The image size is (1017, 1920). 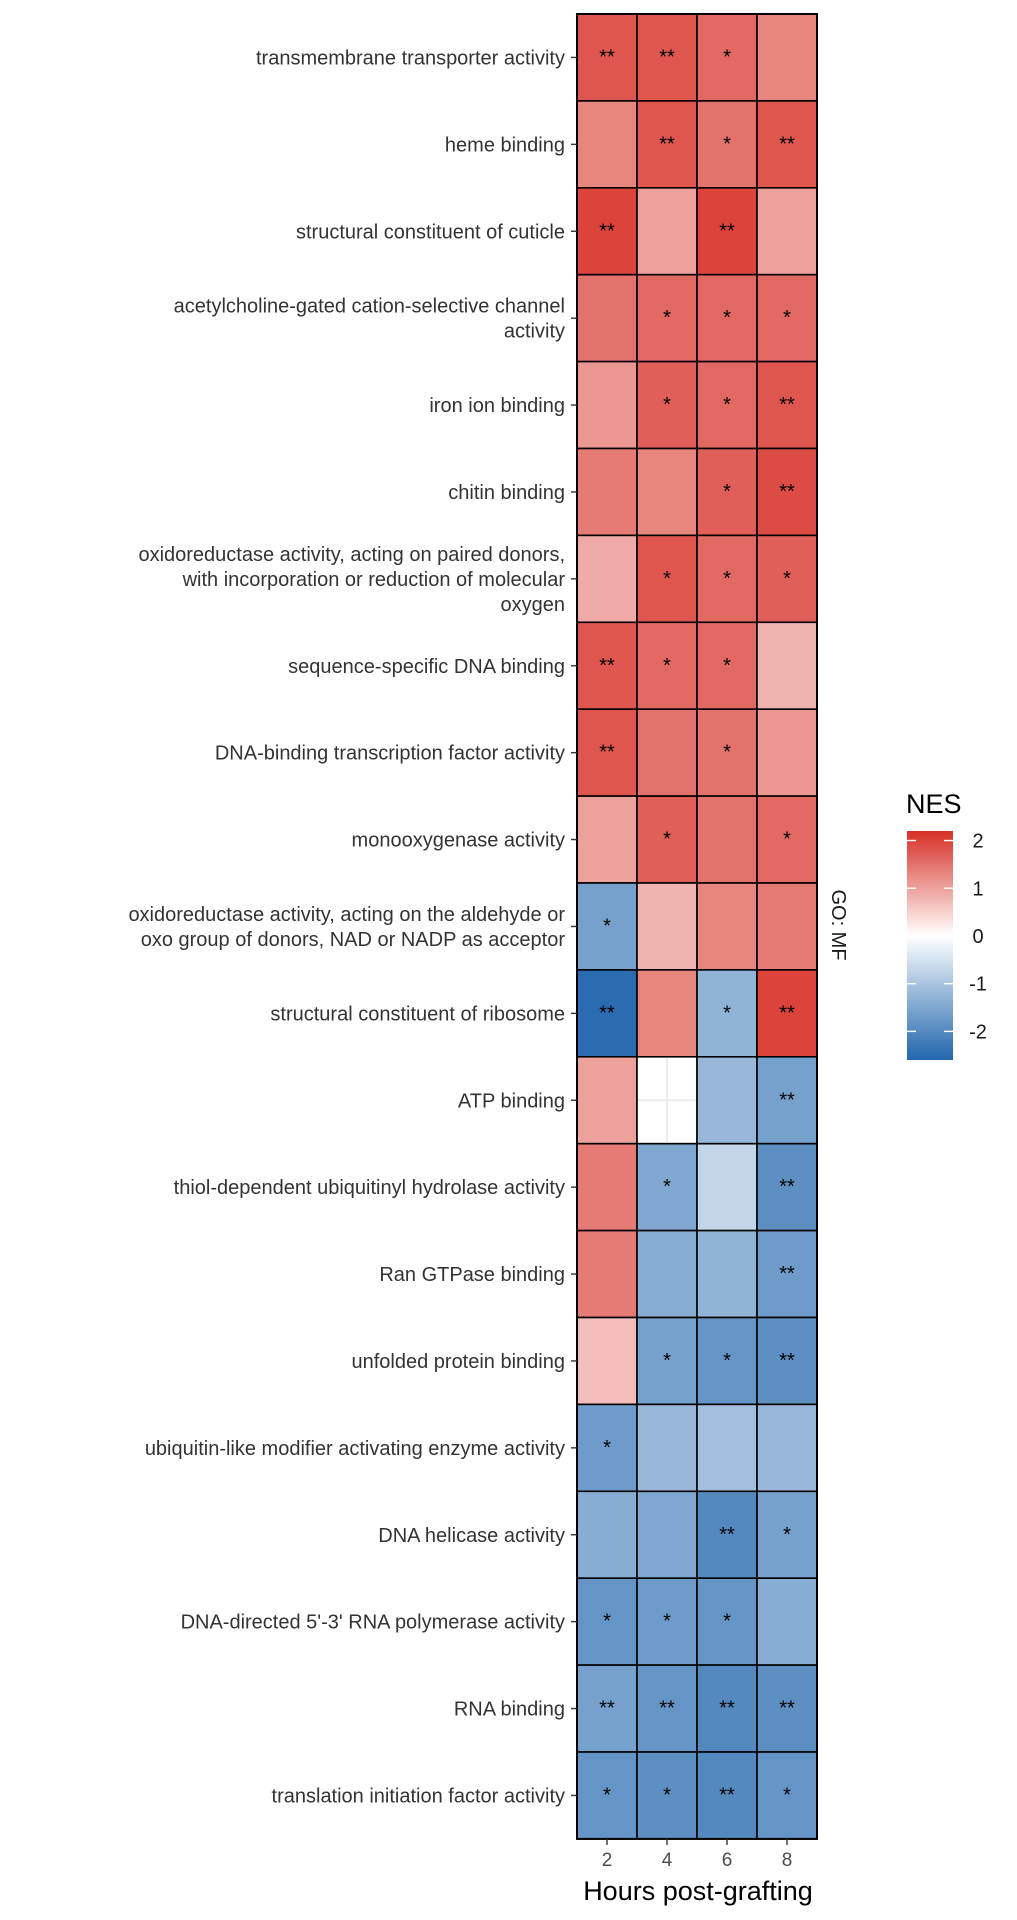 What do you see at coordinates (667, 1860) in the screenshot?
I see `x-tick-label: 4` at bounding box center [667, 1860].